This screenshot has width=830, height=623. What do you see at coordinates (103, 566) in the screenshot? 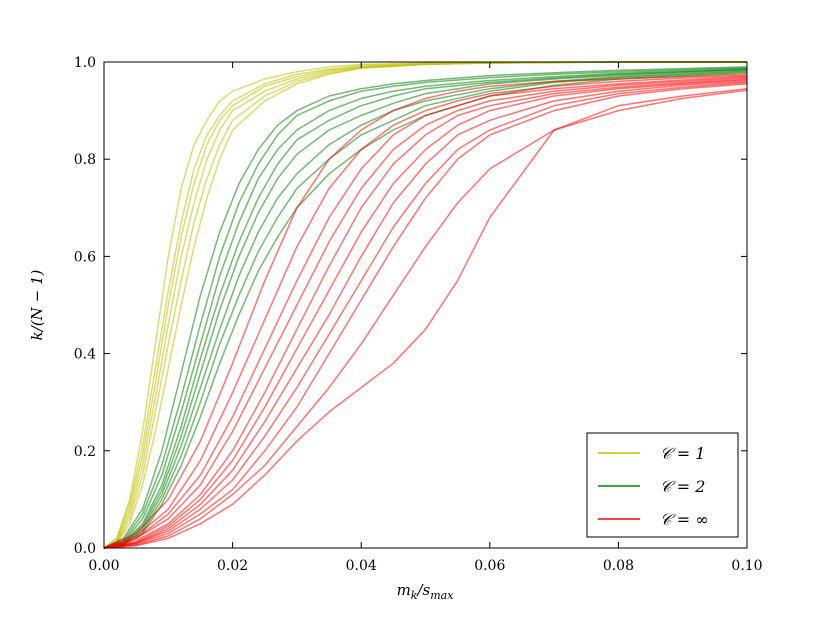
I see `x-tick-label: 0.00` at bounding box center [103, 566].